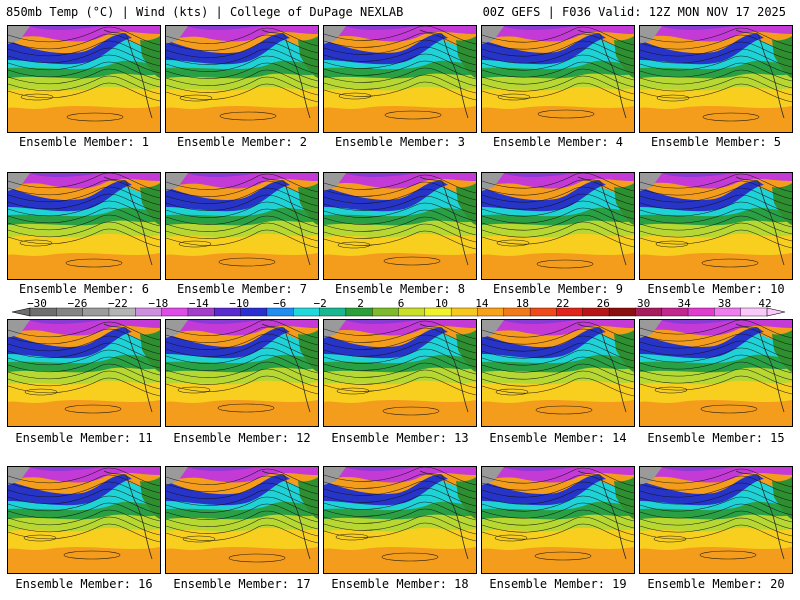 The image size is (800, 600). What do you see at coordinates (603, 303) in the screenshot?
I see `colorbar-tick-label: 26` at bounding box center [603, 303].